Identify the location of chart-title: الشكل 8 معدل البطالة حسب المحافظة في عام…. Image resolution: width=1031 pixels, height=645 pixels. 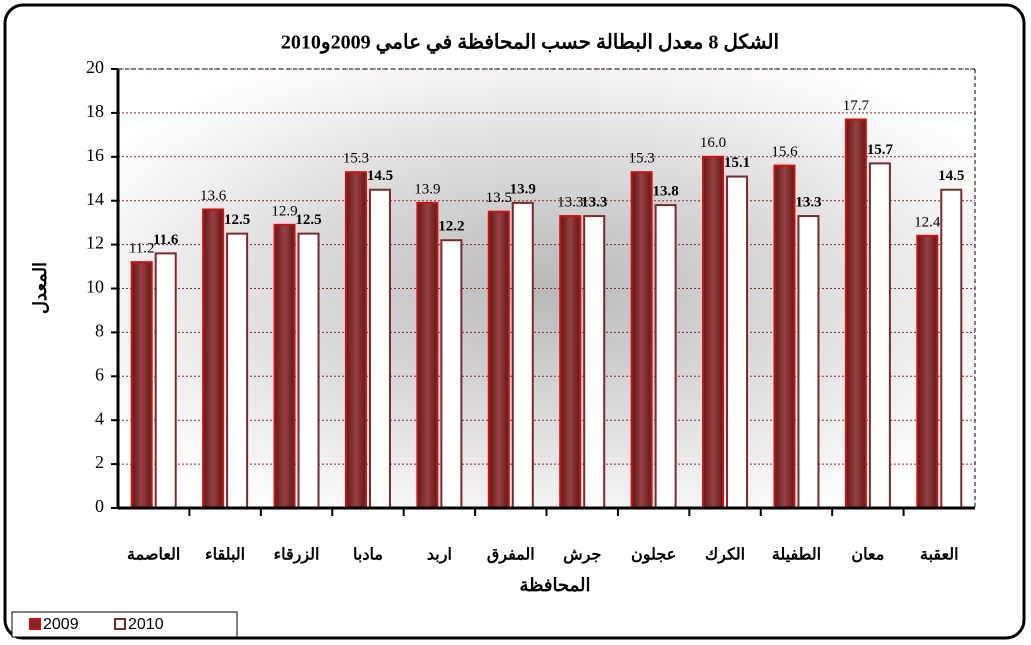
(530, 43).